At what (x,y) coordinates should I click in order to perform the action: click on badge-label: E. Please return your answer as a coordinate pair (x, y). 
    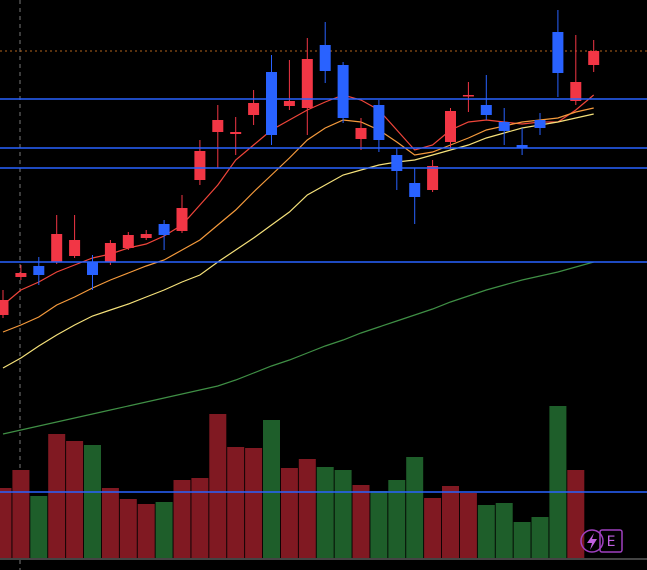
    Looking at the image, I should click on (611, 542).